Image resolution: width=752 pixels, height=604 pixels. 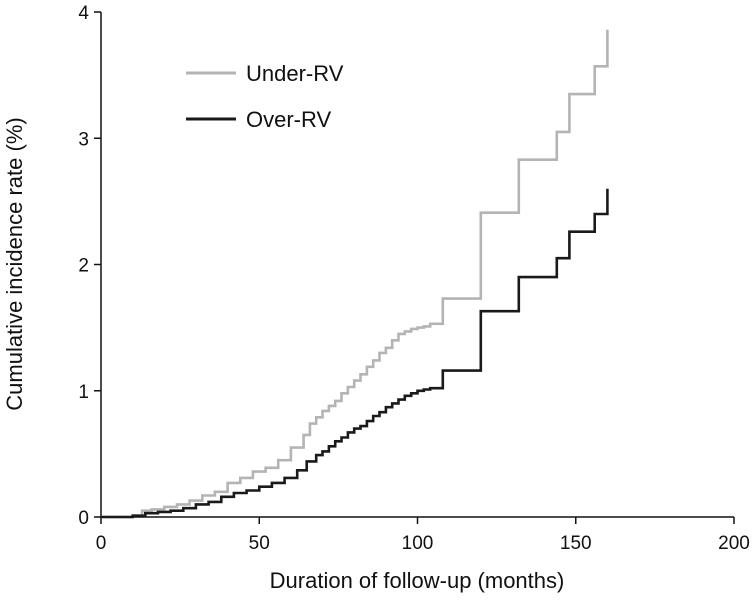 What do you see at coordinates (418, 543) in the screenshot?
I see `x-tick-label: 100` at bounding box center [418, 543].